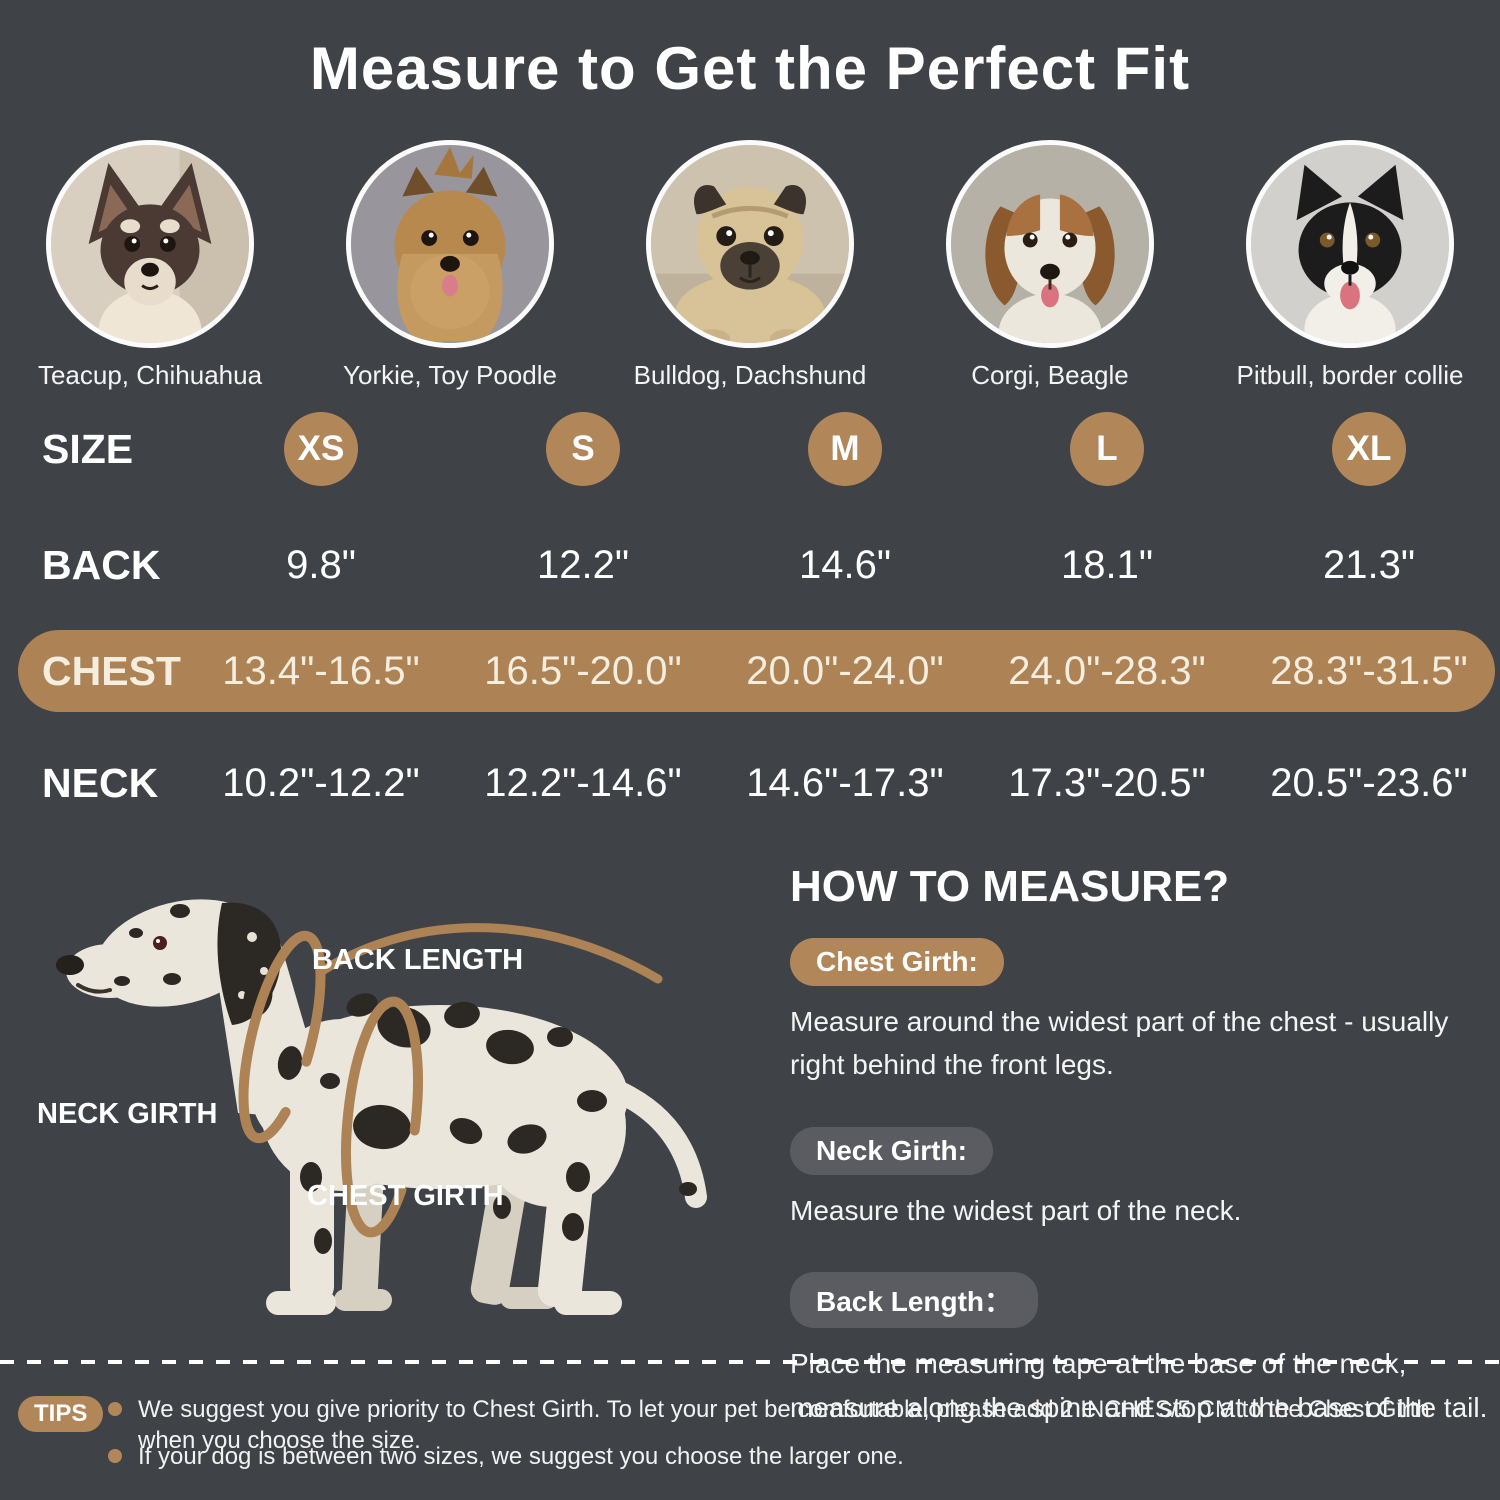 The width and height of the screenshot is (1500, 1500). Describe the element at coordinates (101, 564) in the screenshot. I see `row-label-back: BACK` at that location.